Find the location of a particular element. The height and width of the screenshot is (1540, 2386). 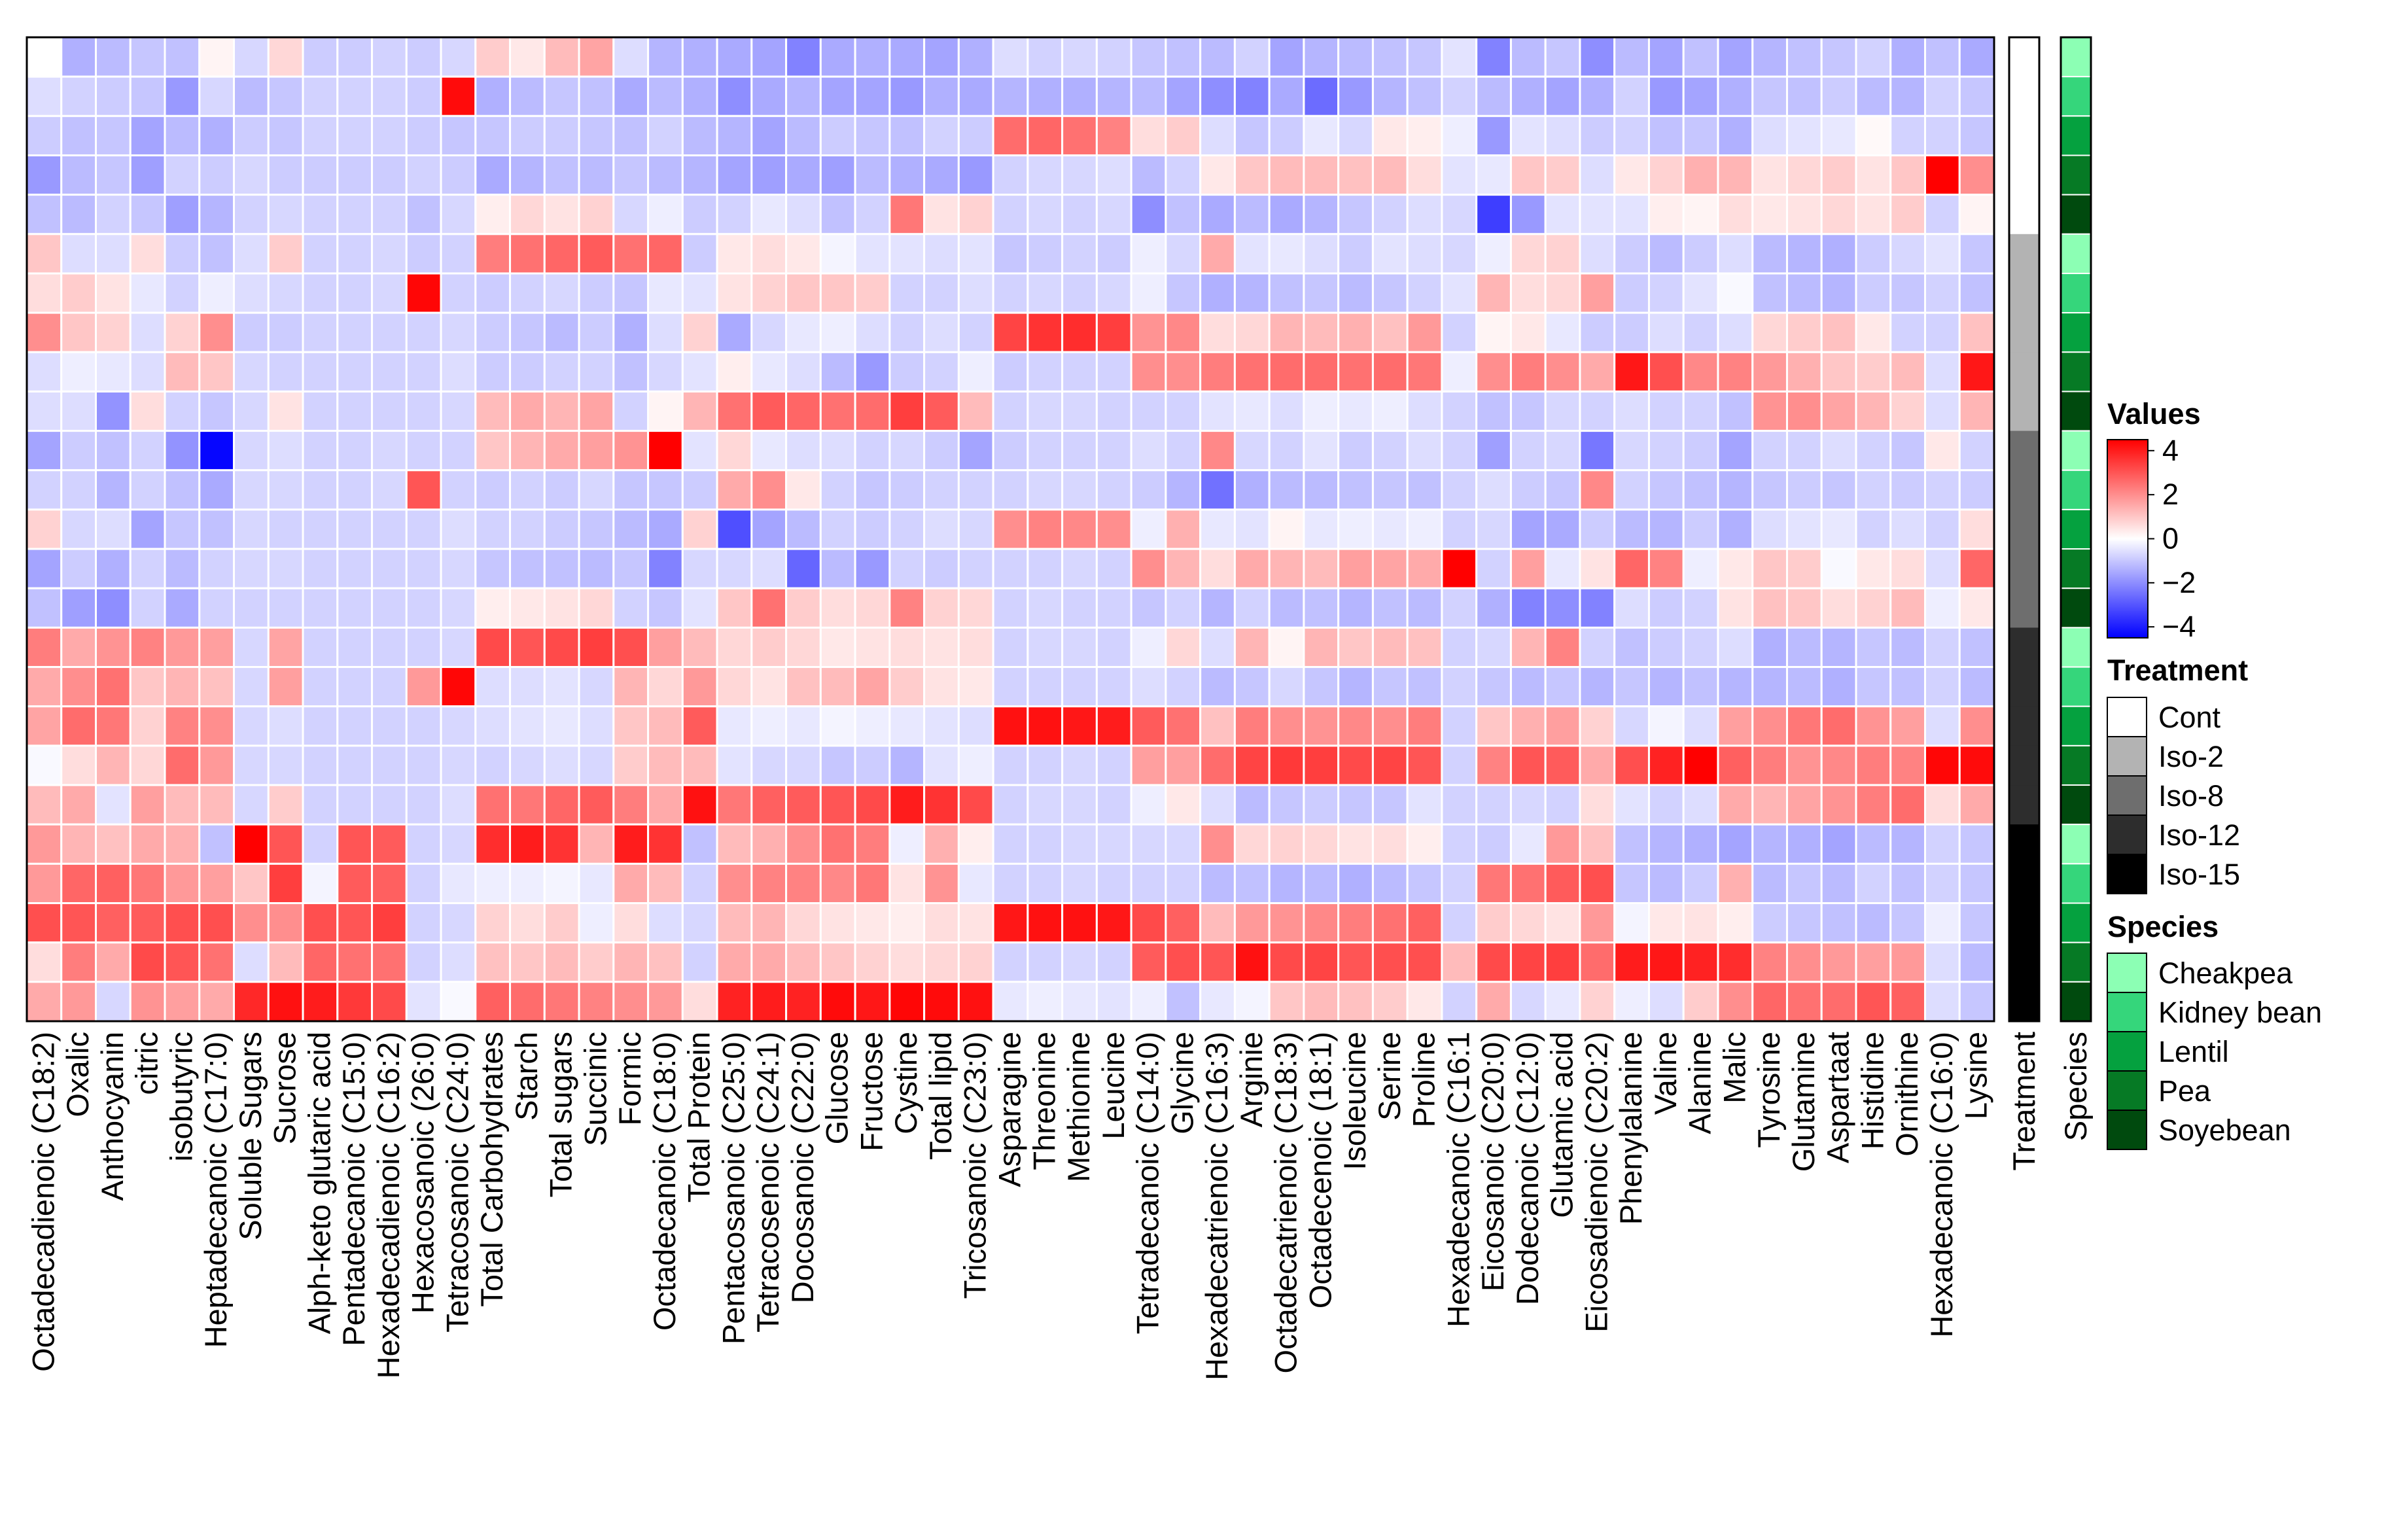

values-tick-label: 0 is located at coordinates (2170, 538).